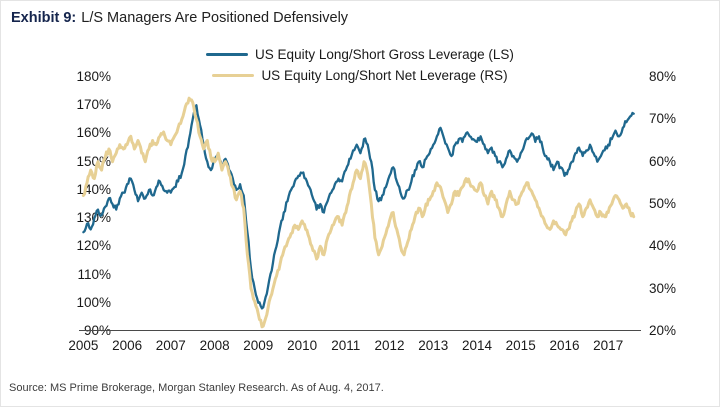  I want to click on legend-label-net: US Equity Long/Short Net Leverage (RS), so click(384, 75).